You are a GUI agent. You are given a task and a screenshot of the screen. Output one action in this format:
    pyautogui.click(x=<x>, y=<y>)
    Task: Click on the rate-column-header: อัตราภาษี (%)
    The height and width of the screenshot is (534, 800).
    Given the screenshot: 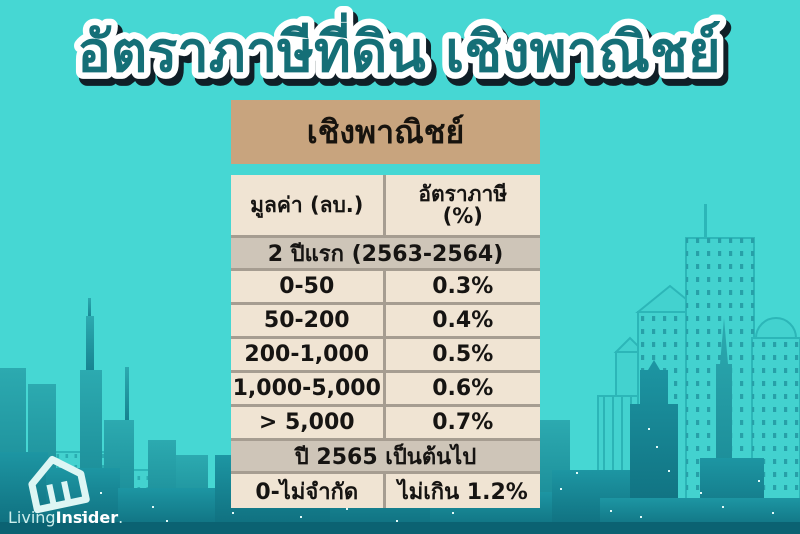 What is the action you would take?
    pyautogui.click(x=463, y=205)
    